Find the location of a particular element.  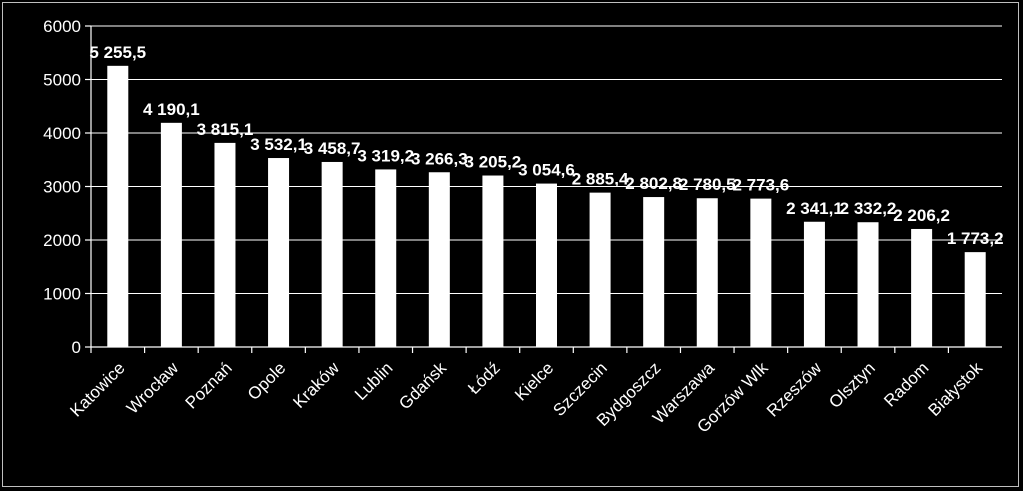

data-label: 2 802,8 is located at coordinates (653, 183).